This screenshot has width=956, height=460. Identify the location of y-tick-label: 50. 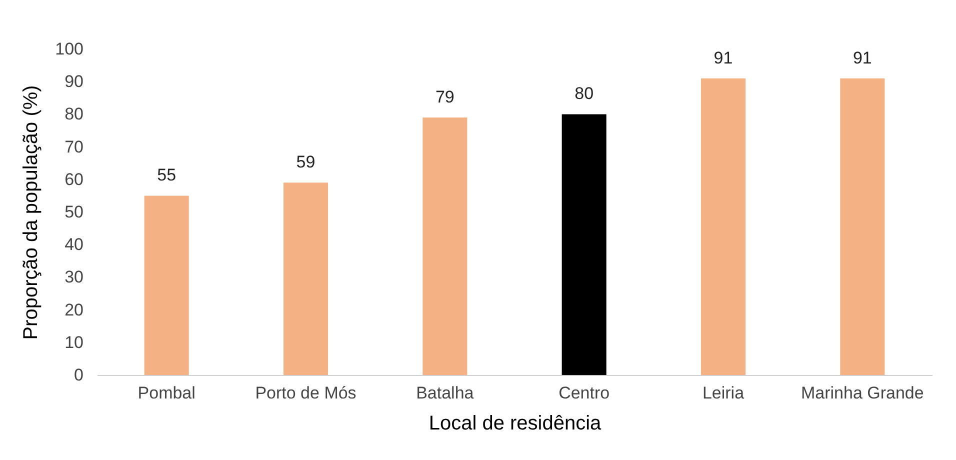
(74, 212).